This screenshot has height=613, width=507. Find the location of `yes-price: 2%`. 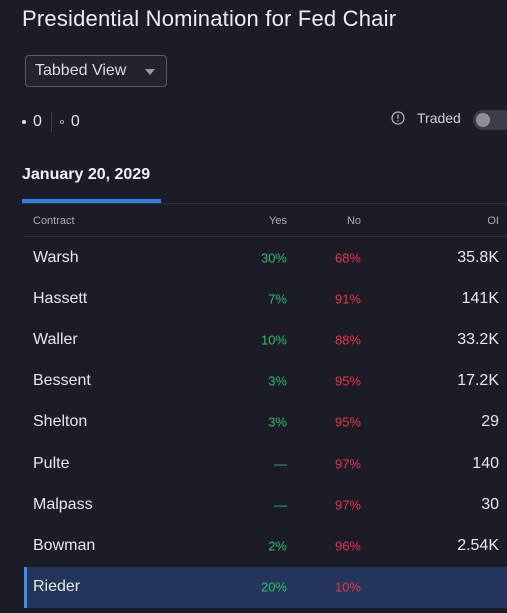

yes-price: 2% is located at coordinates (277, 546).